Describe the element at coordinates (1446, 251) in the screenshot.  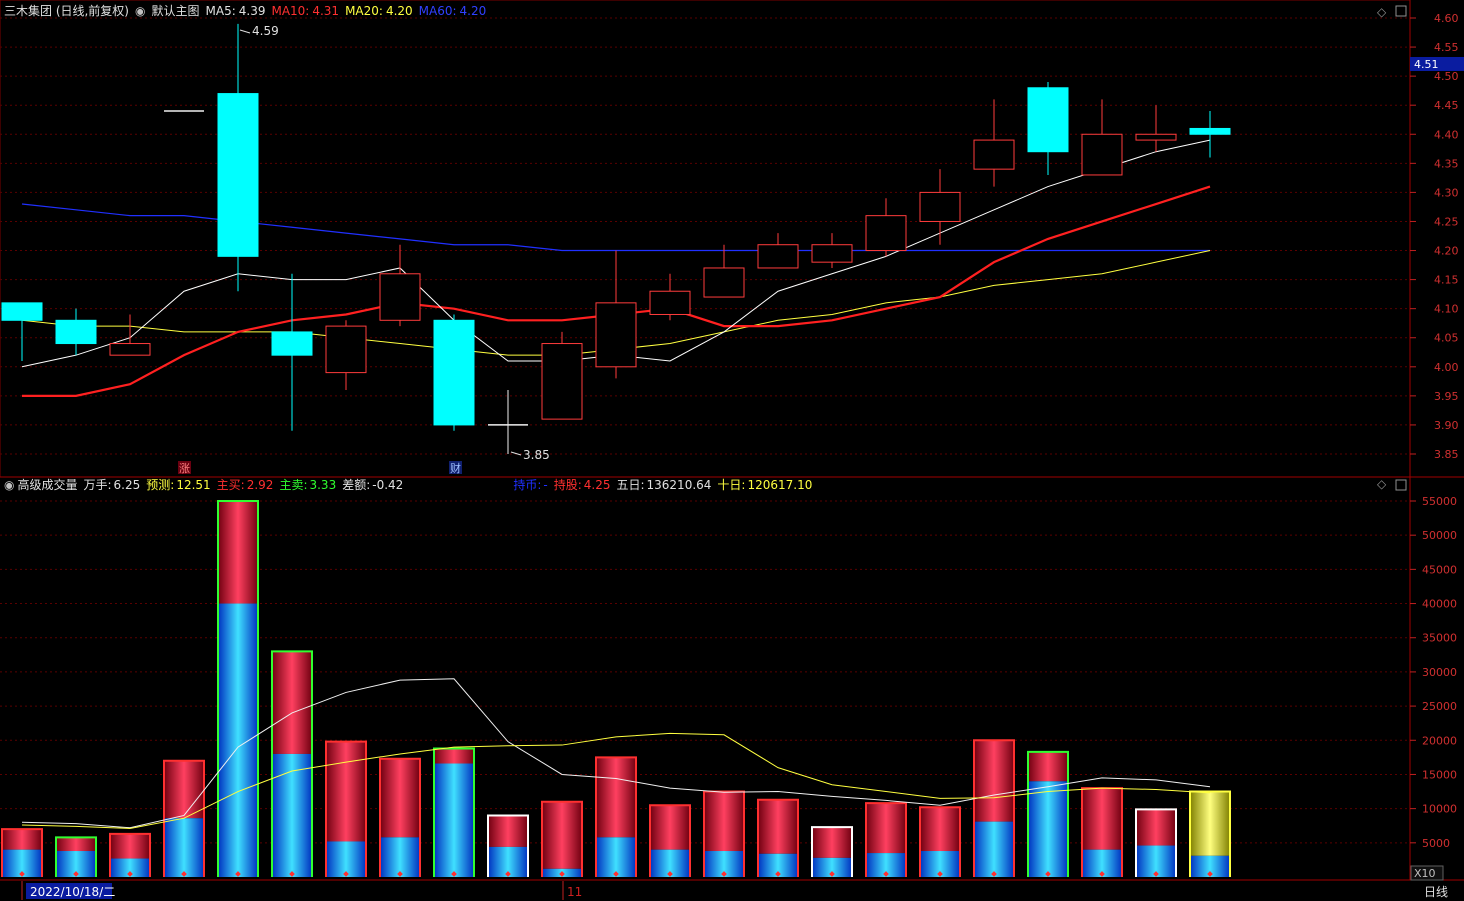
I see `price-tick-label: 4.20` at that location.